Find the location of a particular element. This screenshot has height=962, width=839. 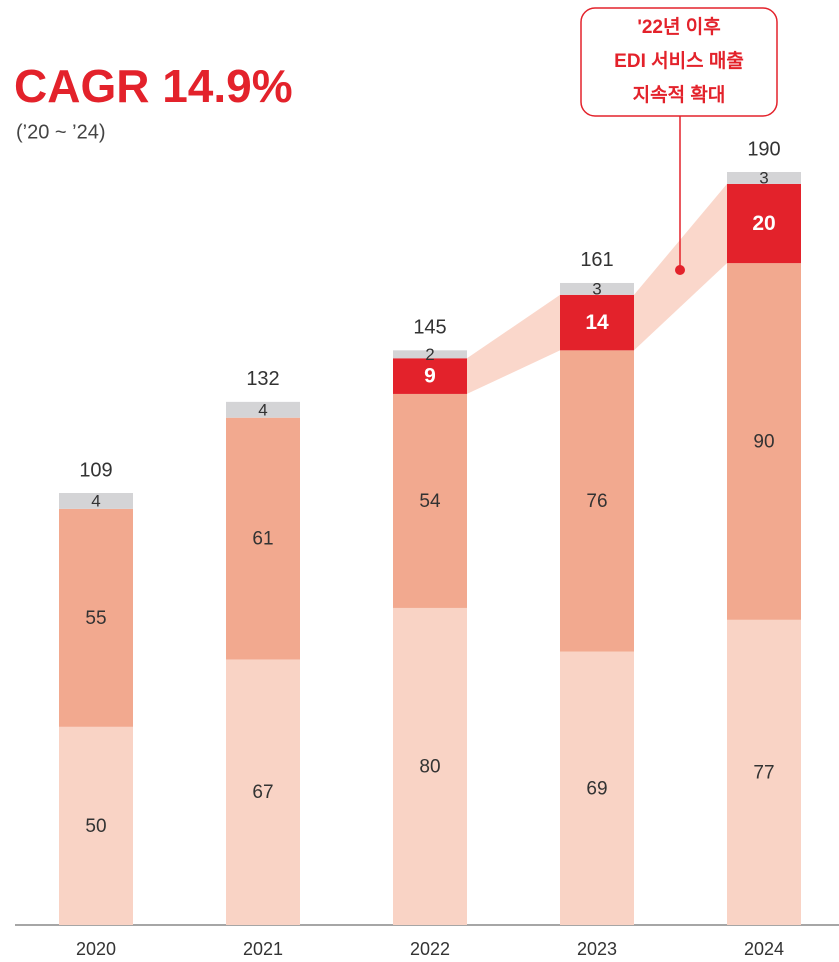

chart-subtitle: (’20 ~ ’24) is located at coordinates (61, 132).